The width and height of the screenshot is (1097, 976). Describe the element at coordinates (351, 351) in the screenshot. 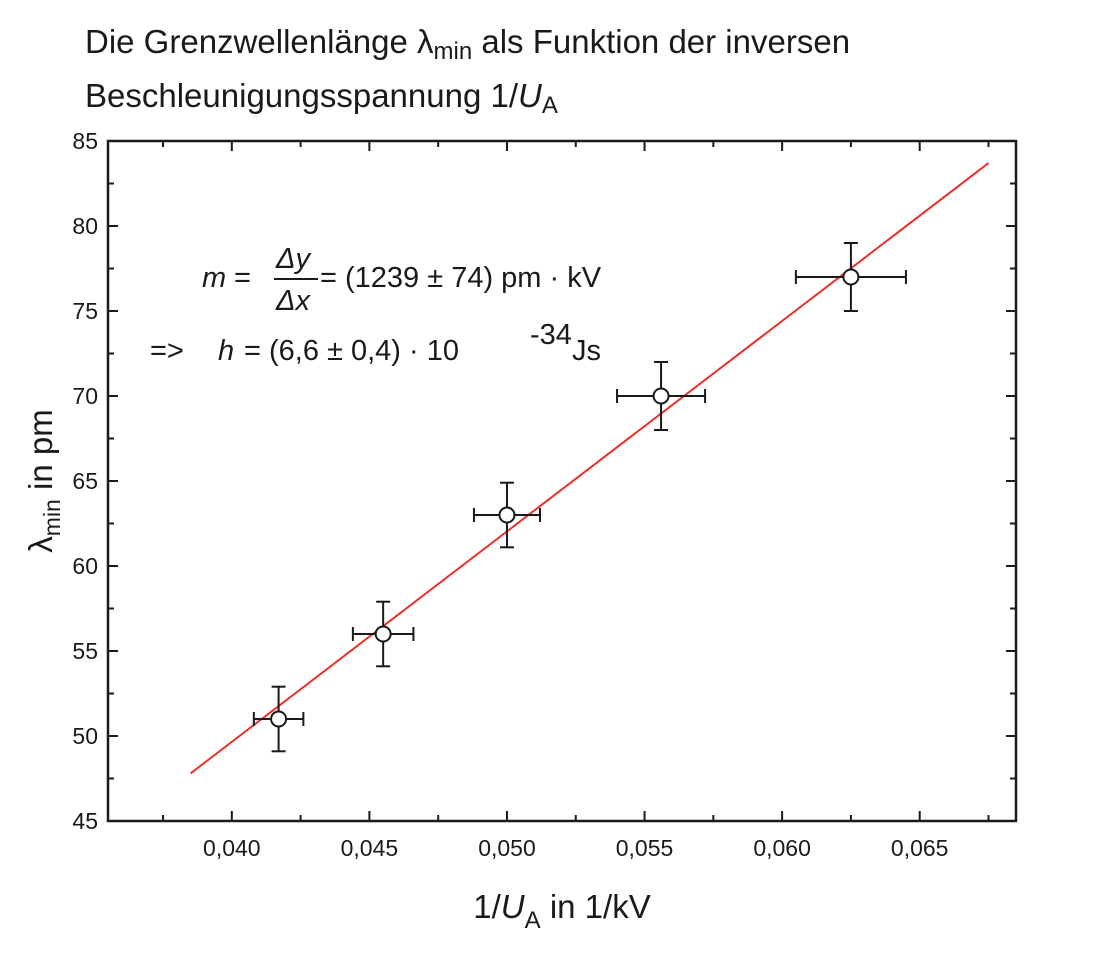

I see `planck-h-value: = (6,6 ± 0,4) · 10` at that location.